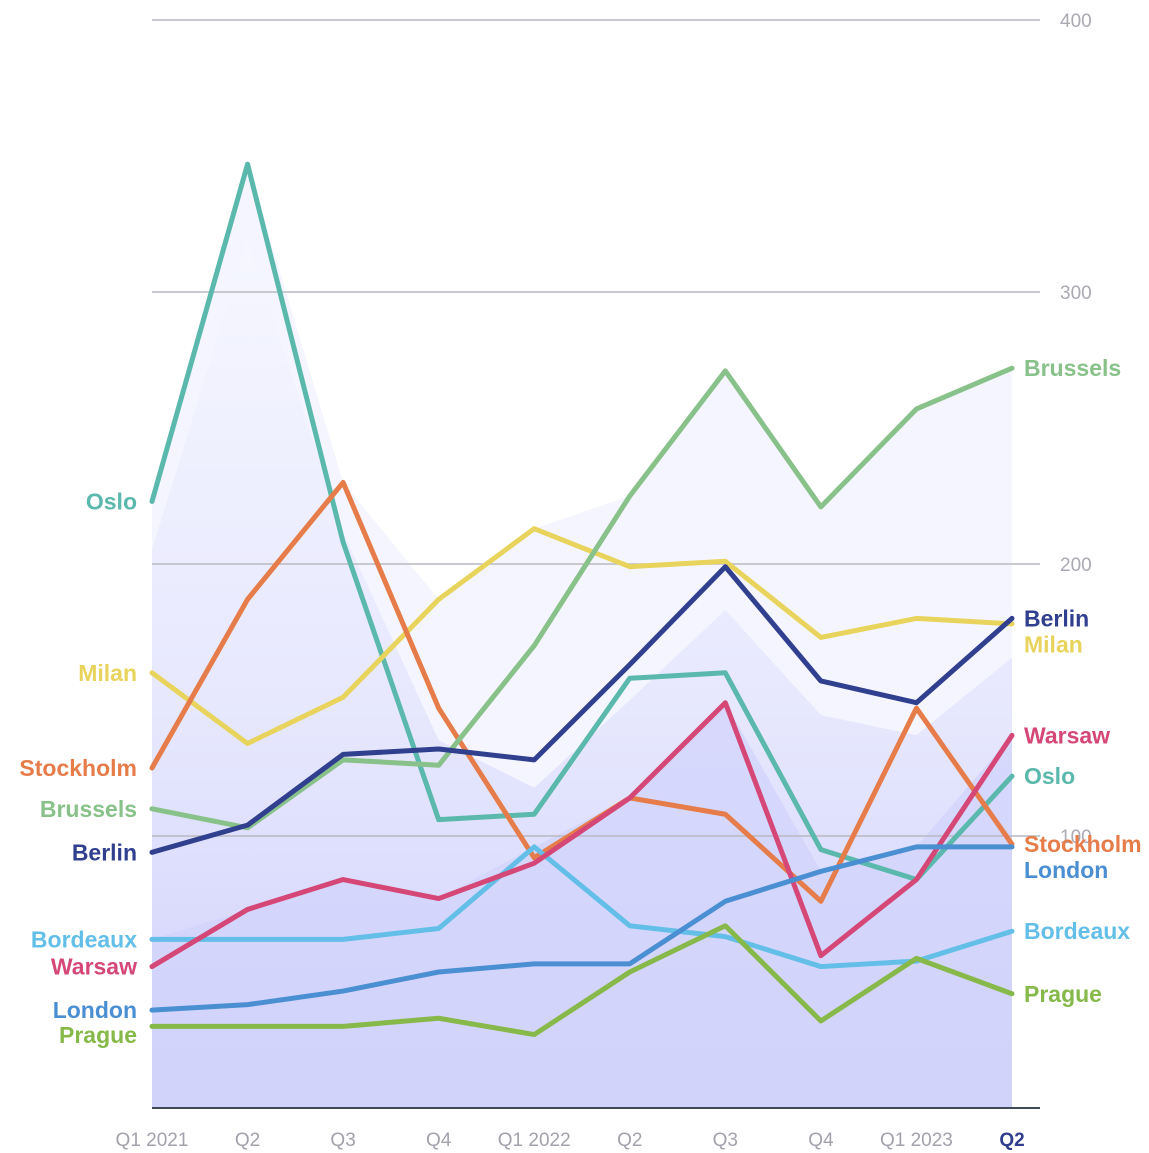  I want to click on x-axis-ticks: Q1 2021 Q2 Q3 Q4 Q1 2022 Q2 Q3 Q4 Q1 2023 Q2, so click(570, 1140).